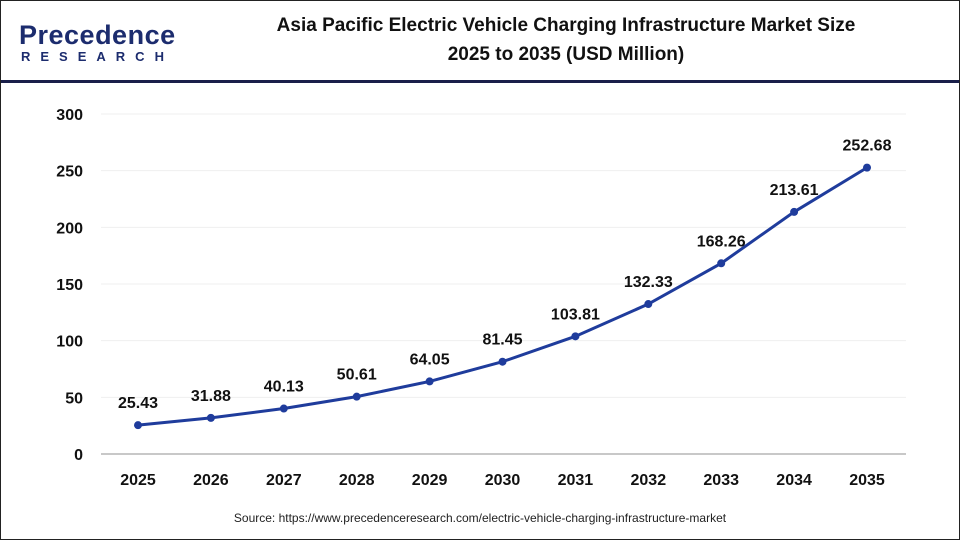 This screenshot has height=540, width=960. Describe the element at coordinates (721, 241) in the screenshot. I see `data-label: 168.26` at that location.